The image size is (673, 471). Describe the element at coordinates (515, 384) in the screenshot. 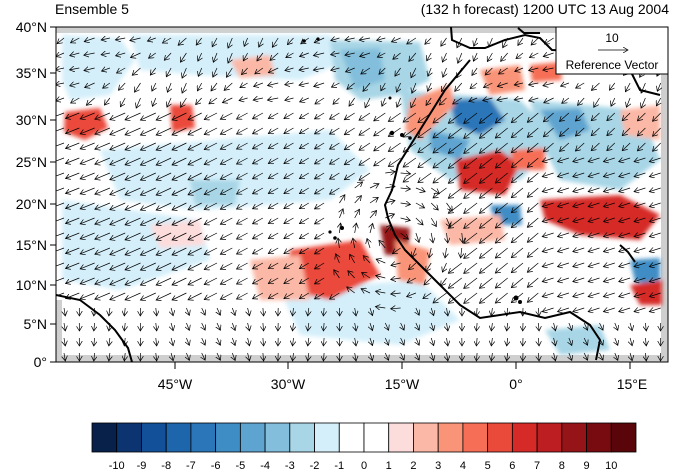

I see `lon-label-0: 0°` at that location.